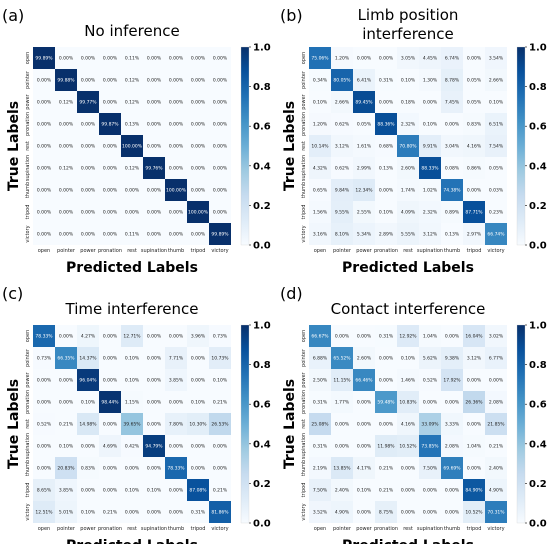 The image size is (550, 544). What do you see at coordinates (44, 425) in the screenshot?
I see `cell-value-label: 0.52%` at bounding box center [44, 425].